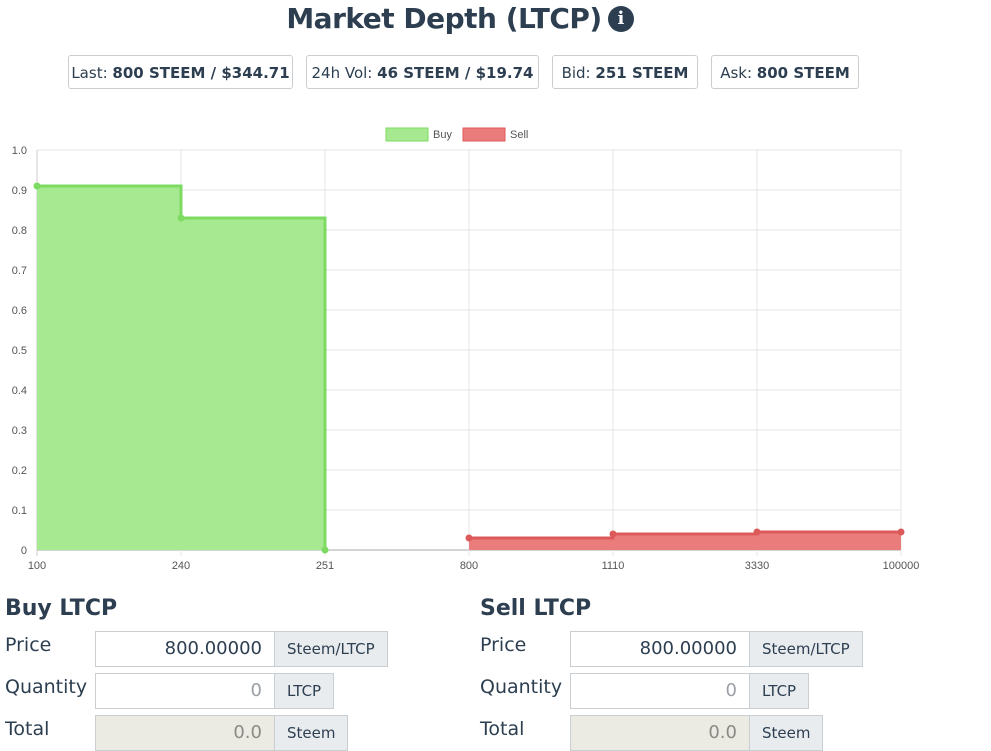 The image size is (991, 751). What do you see at coordinates (469, 566) in the screenshot?
I see `x-tick-label: 800` at bounding box center [469, 566].